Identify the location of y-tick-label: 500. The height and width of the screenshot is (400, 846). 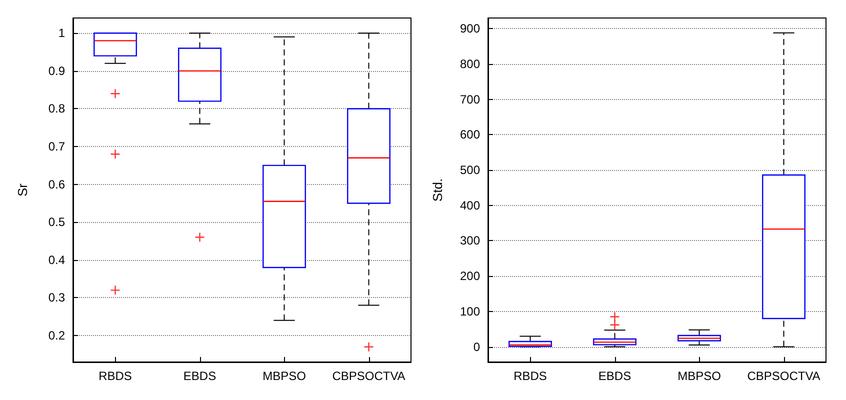
(470, 170).